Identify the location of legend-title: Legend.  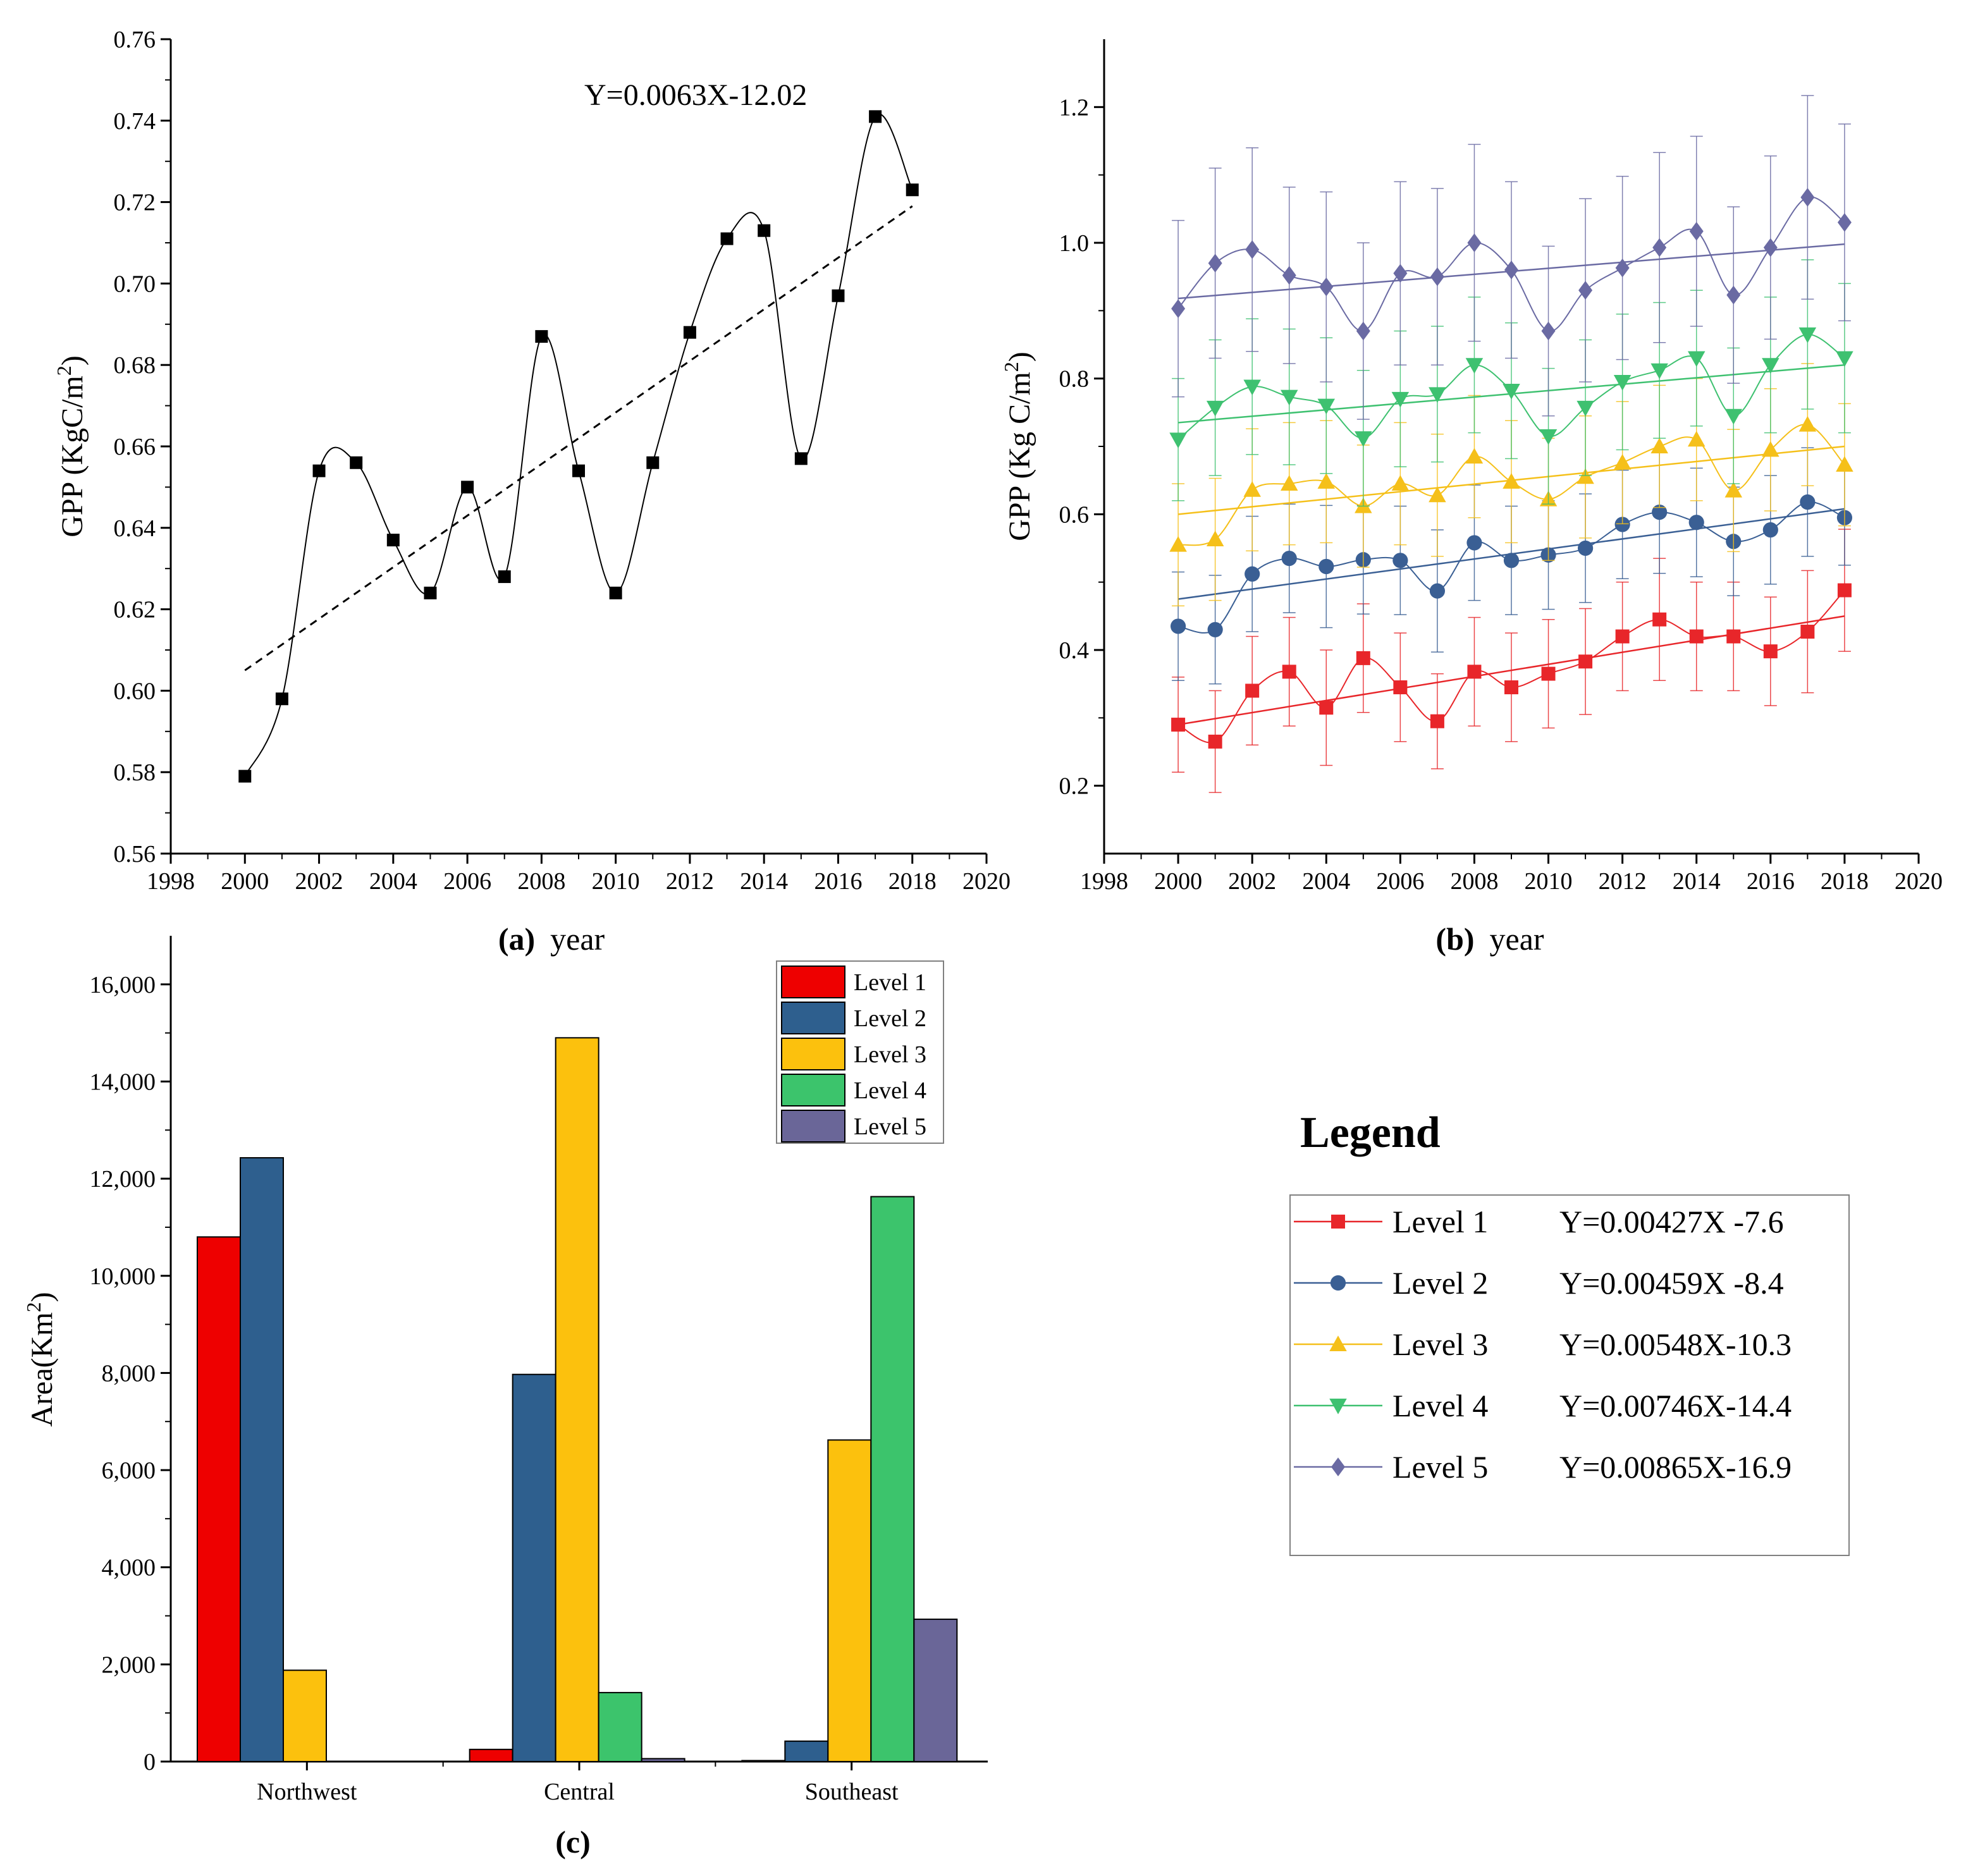
(1370, 1132).